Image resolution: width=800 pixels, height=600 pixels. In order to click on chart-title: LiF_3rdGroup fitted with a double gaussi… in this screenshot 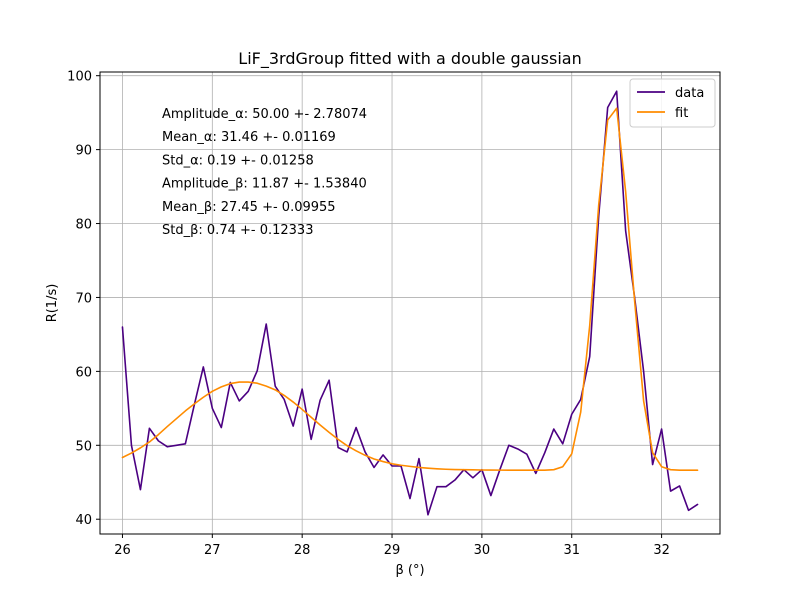, I will do `click(409, 59)`.